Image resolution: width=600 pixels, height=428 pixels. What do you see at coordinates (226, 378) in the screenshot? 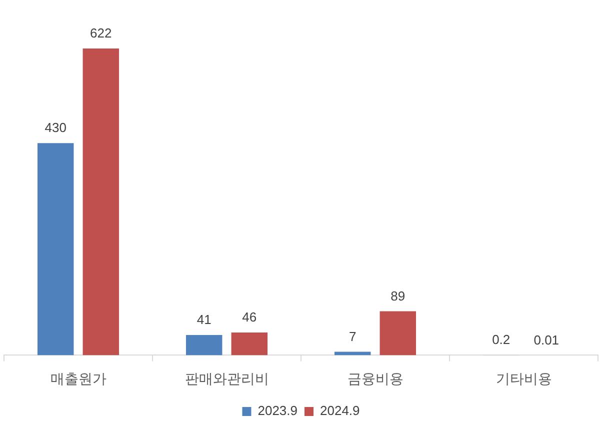
I see `x-tick-label: 판매와관리비` at bounding box center [226, 378].